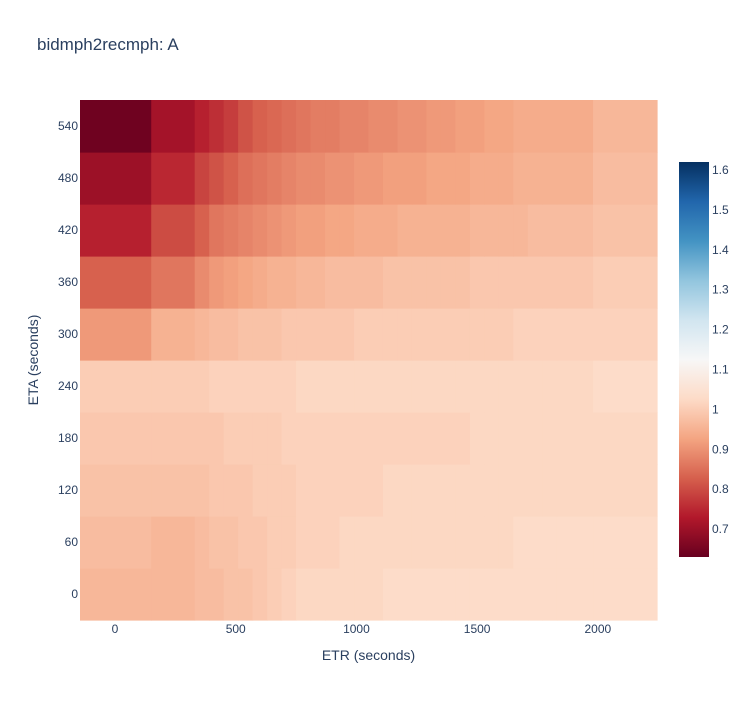 The width and height of the screenshot is (750, 705). I want to click on y-tick-label: 480, so click(68, 178).